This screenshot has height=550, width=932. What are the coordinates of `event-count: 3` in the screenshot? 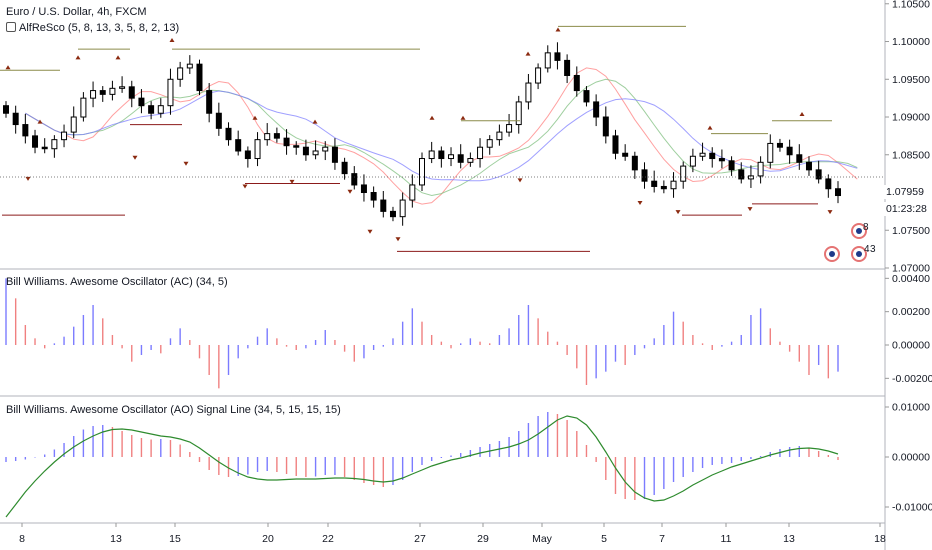 It's located at (873, 249).